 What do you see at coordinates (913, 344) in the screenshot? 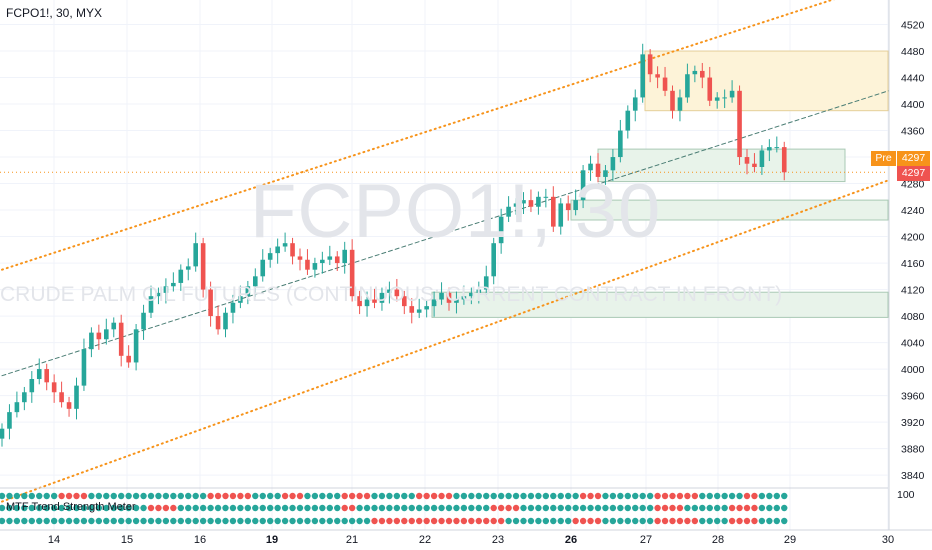
I see `price-tick-label: 4040` at bounding box center [913, 344].